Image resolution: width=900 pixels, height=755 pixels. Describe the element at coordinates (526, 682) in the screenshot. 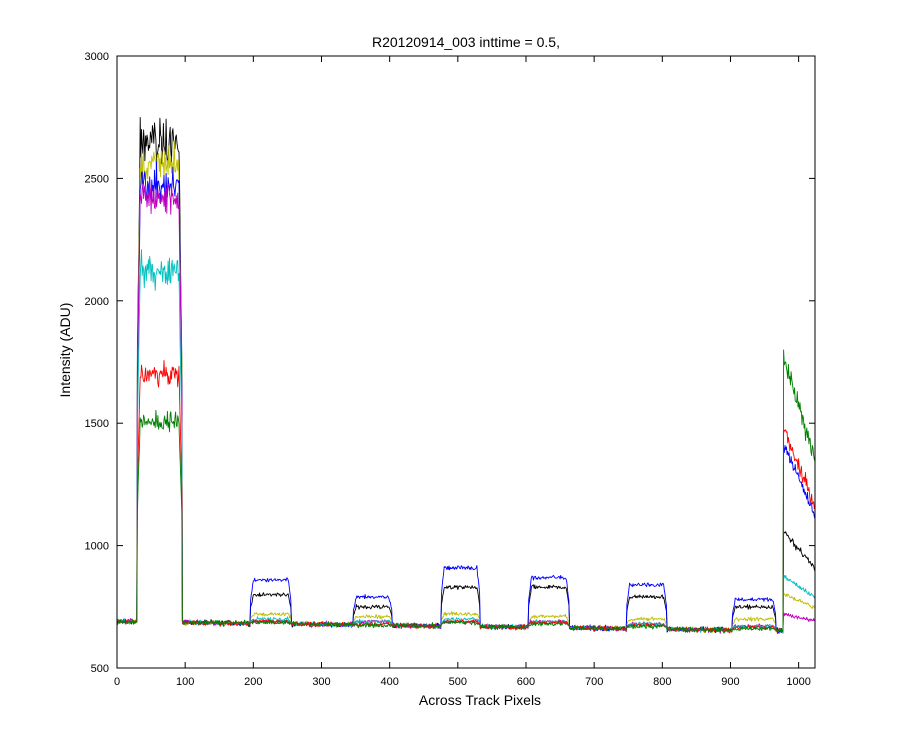

I see `x-tick-label: 600` at that location.